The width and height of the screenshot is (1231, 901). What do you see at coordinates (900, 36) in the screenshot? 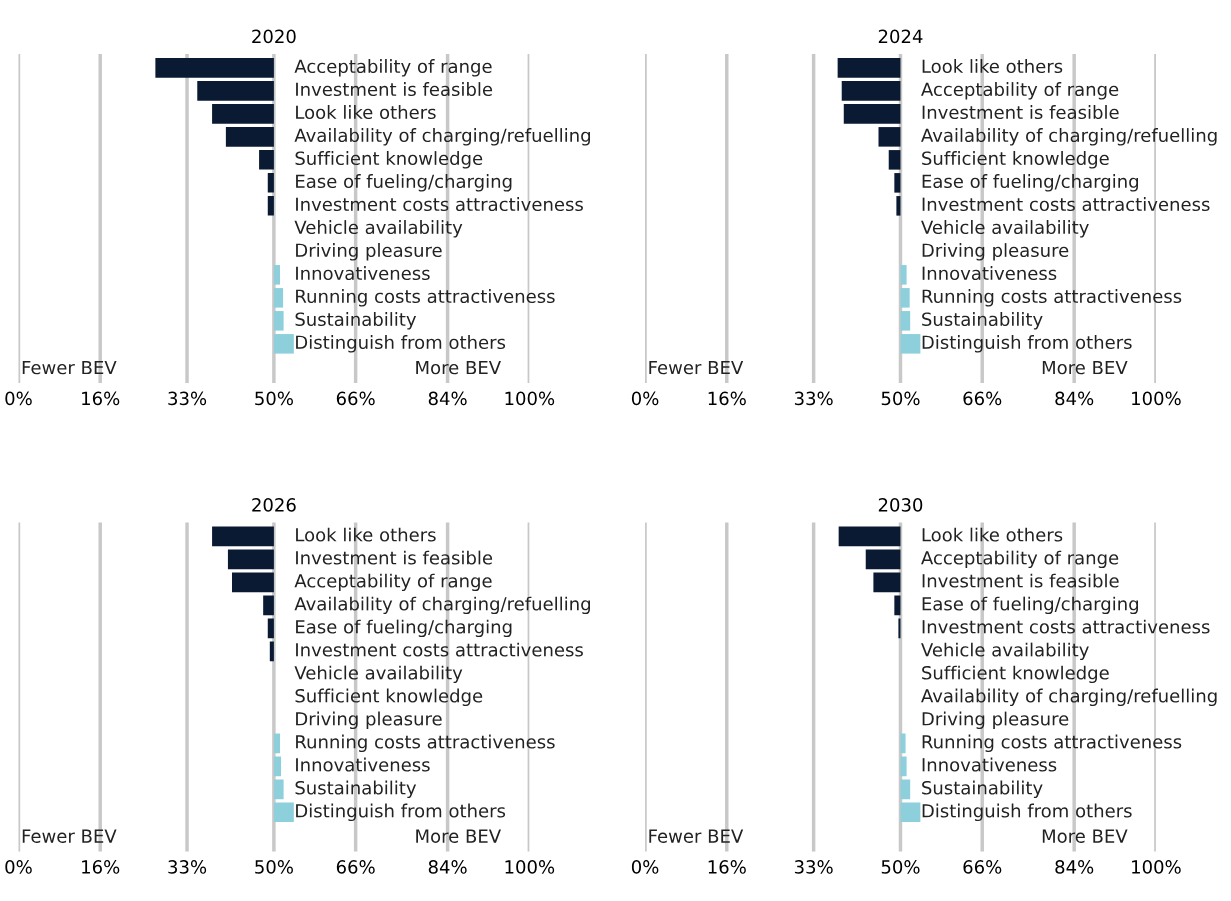
I see `chart-title: 2024` at bounding box center [900, 36].